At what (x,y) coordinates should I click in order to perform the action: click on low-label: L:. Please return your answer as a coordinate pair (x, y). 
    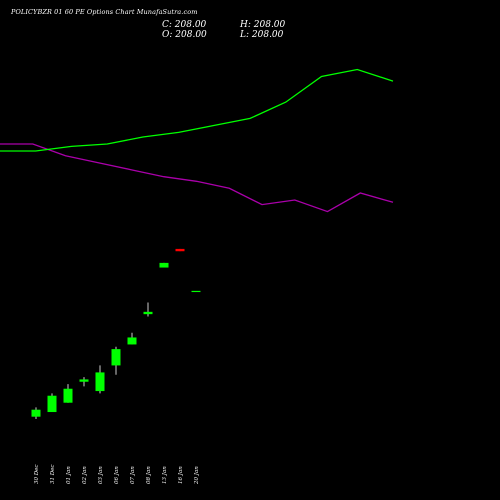
    Looking at the image, I should click on (245, 35).